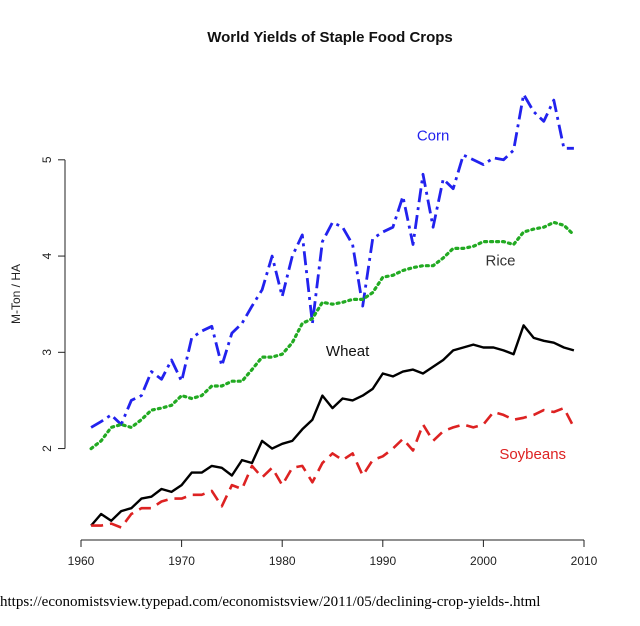 This screenshot has height=626, width=640. Describe the element at coordinates (282, 561) in the screenshot. I see `x-tick-label: 1980` at that location.